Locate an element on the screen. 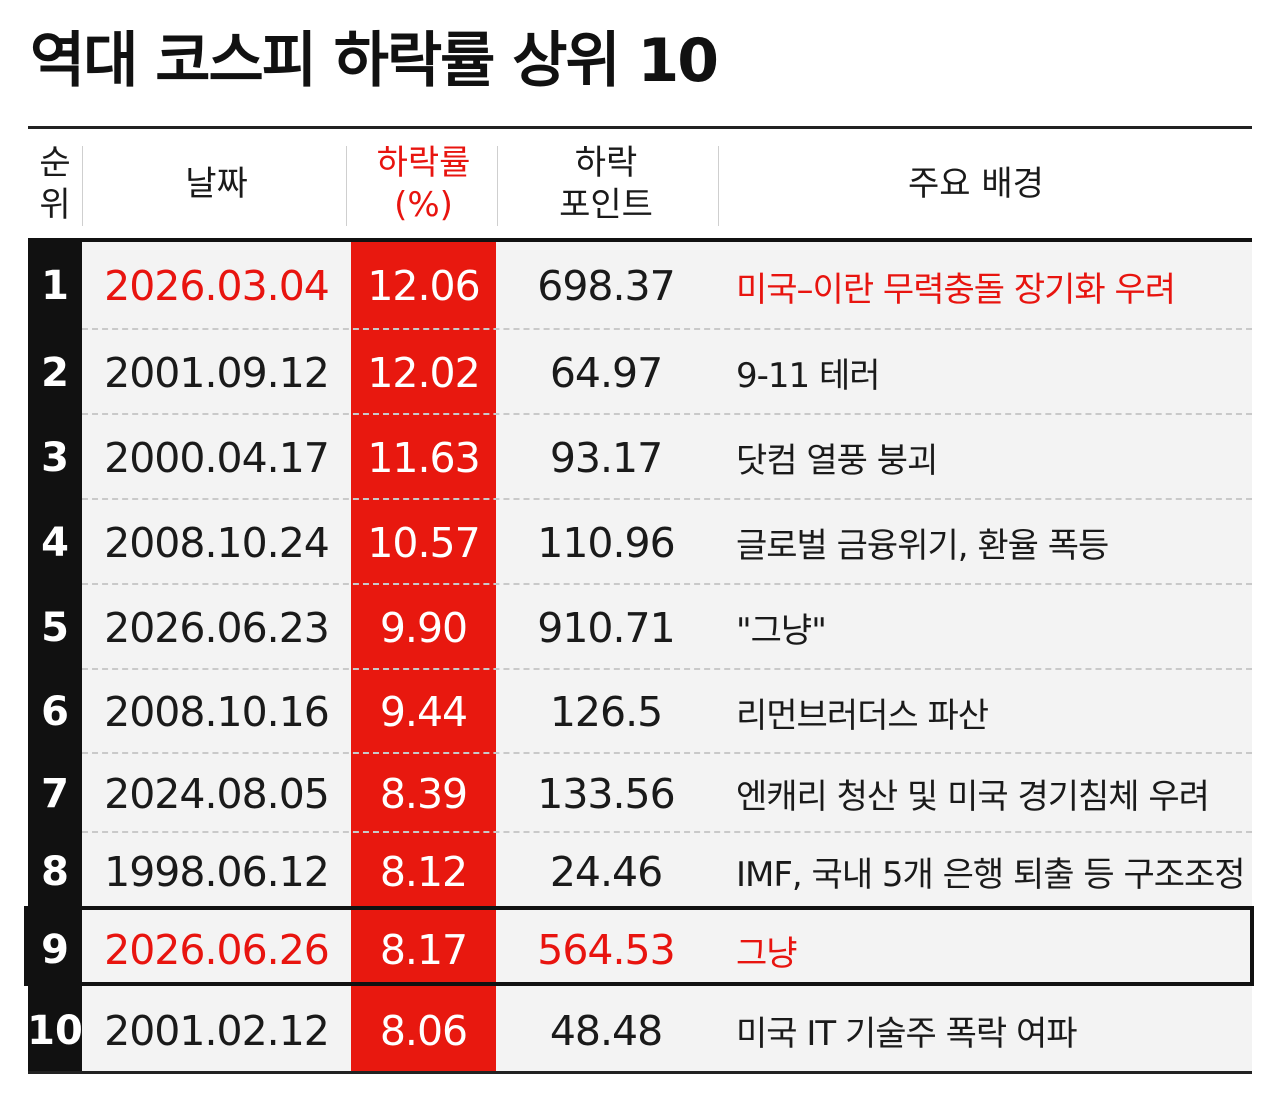 This screenshot has width=1280, height=1119. points-cell: 126.5 is located at coordinates (606, 712).